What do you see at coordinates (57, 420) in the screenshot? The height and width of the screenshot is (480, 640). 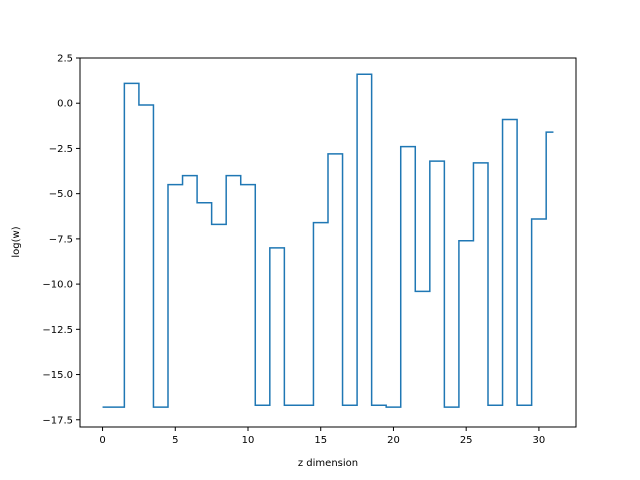 I see `y-tick-label: −17.5` at bounding box center [57, 420].